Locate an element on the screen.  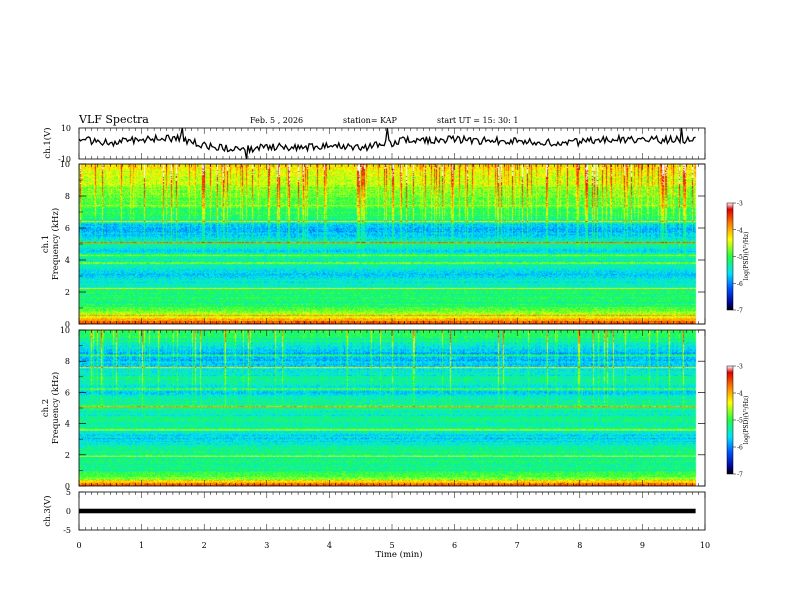
ch1-colorbar-ticks: -3 -4 -5 -6 -7 is located at coordinates (738, 258).